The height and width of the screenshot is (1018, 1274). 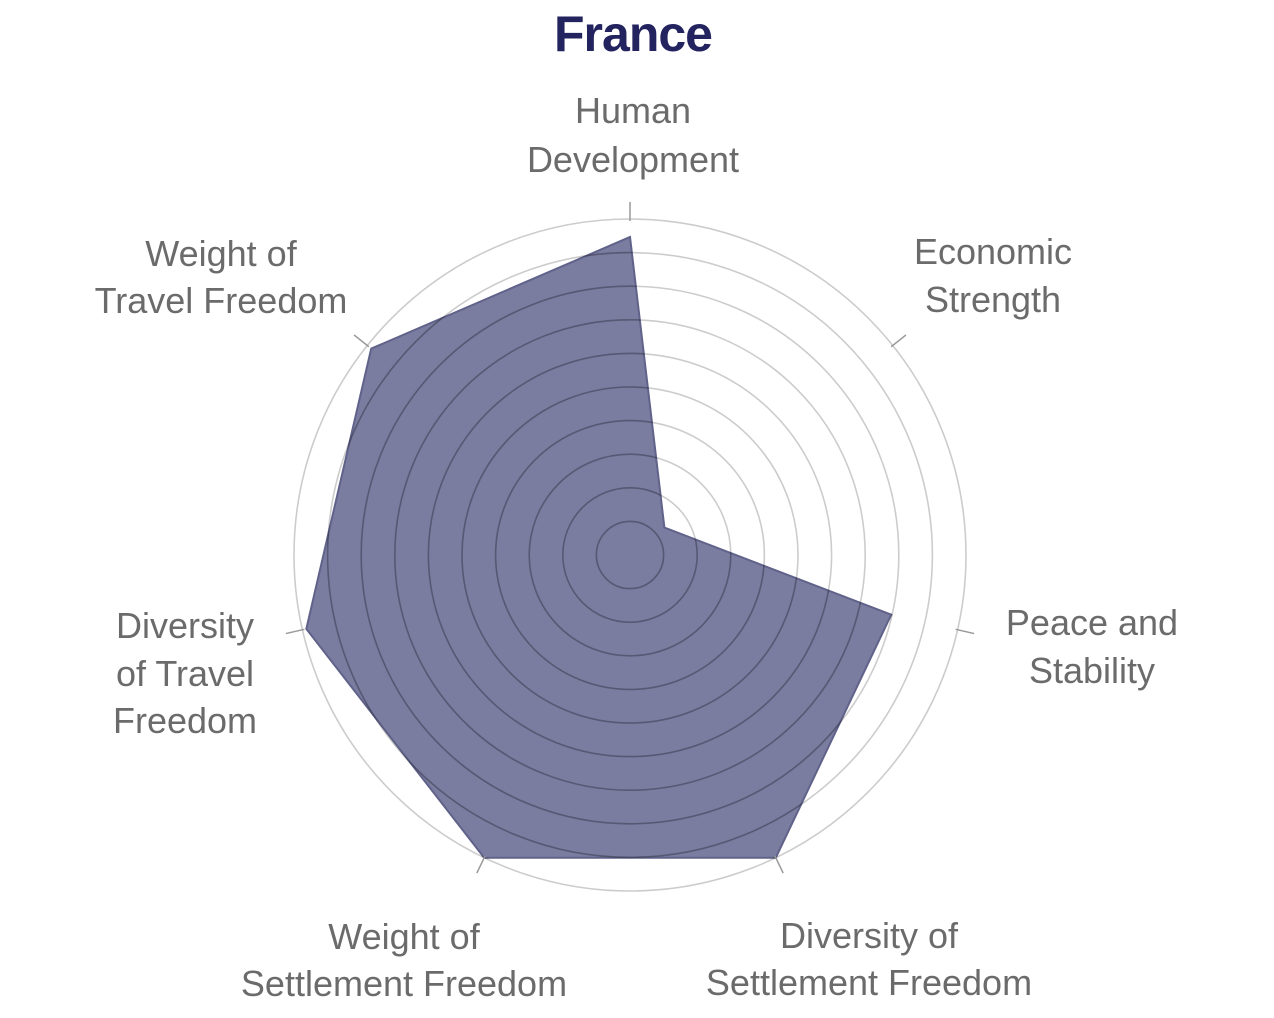 What do you see at coordinates (221, 300) in the screenshot?
I see `svg-text: Travel Freedom` at bounding box center [221, 300].